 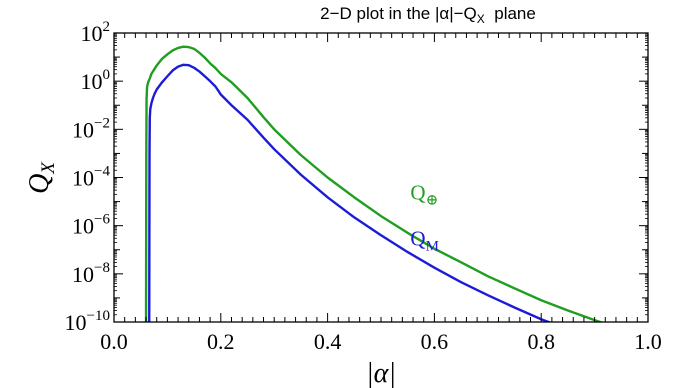 I want to click on svg-text: QX, so click(x=41, y=177).